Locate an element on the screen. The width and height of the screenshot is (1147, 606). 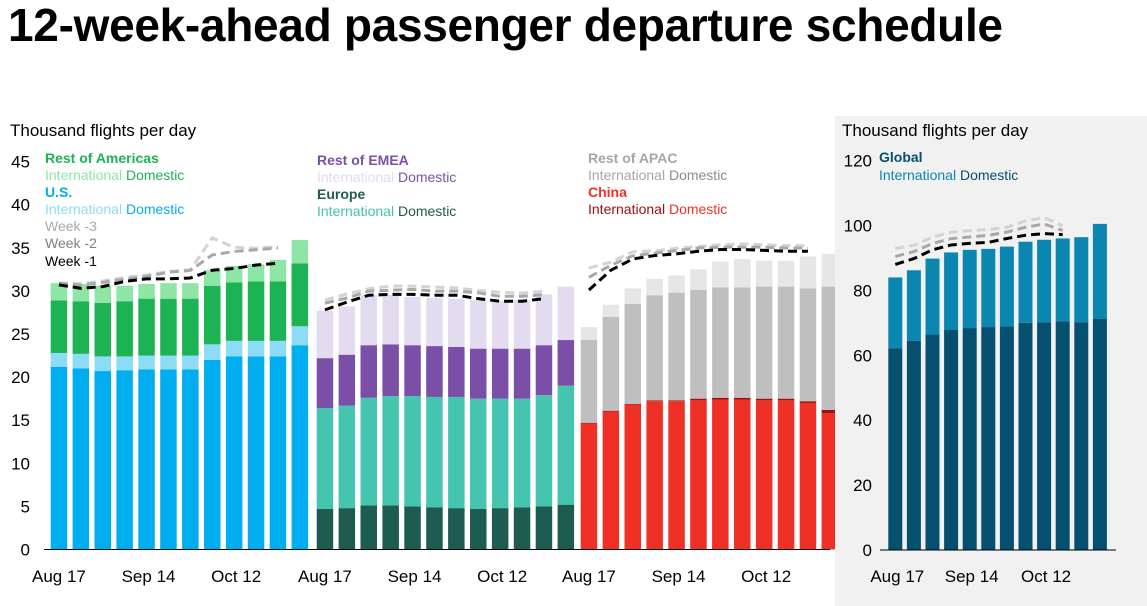
right-ytick-label: 100 is located at coordinates (858, 226).